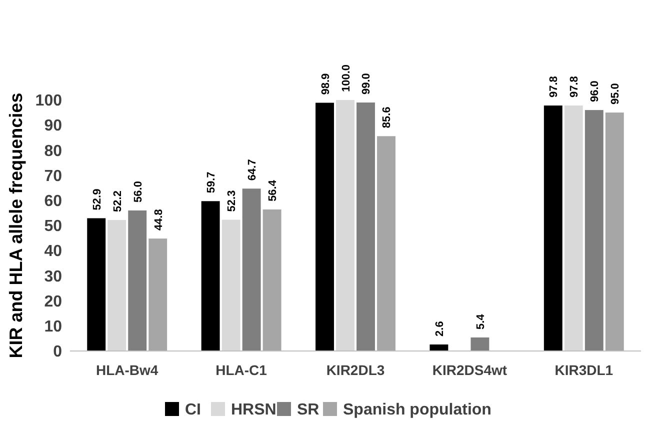 This screenshot has width=651, height=431. Describe the element at coordinates (253, 410) in the screenshot. I see `legend-label: HRSN` at that location.